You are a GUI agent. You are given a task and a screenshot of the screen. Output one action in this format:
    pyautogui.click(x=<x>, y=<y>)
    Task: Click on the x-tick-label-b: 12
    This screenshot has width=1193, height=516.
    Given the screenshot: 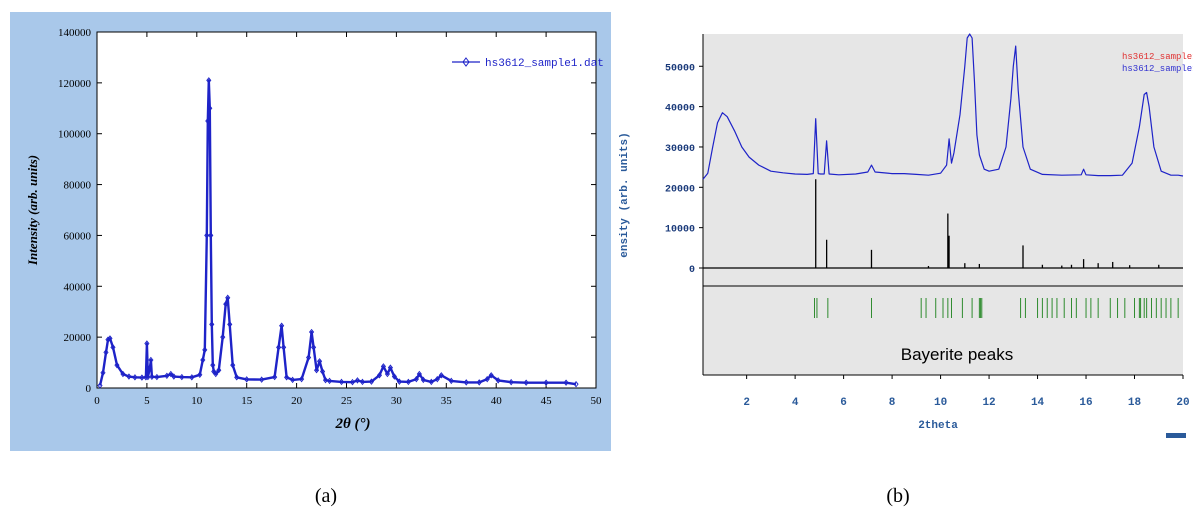 What is the action you would take?
    pyautogui.click(x=988, y=403)
    